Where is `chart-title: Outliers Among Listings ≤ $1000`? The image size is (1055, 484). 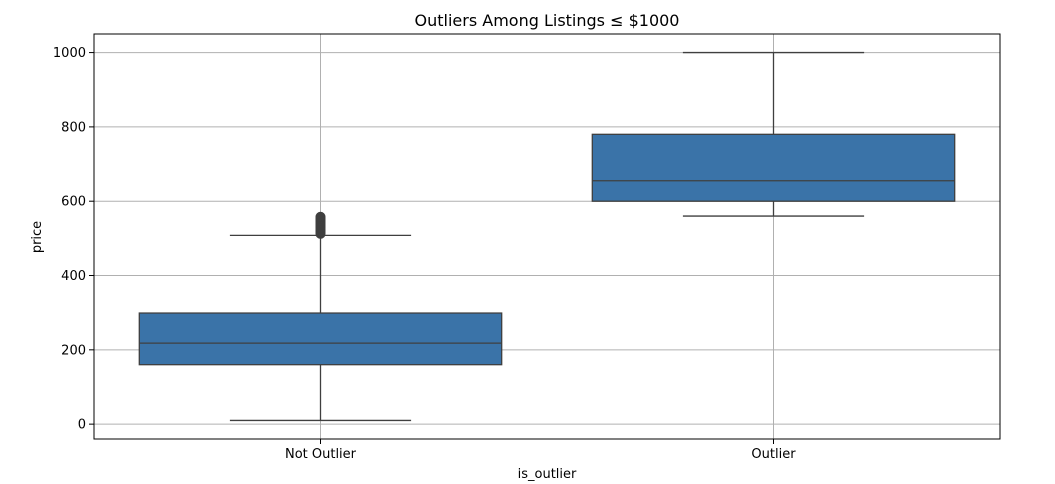
chart-title: Outliers Among Listings ≤ $1000 is located at coordinates (547, 20).